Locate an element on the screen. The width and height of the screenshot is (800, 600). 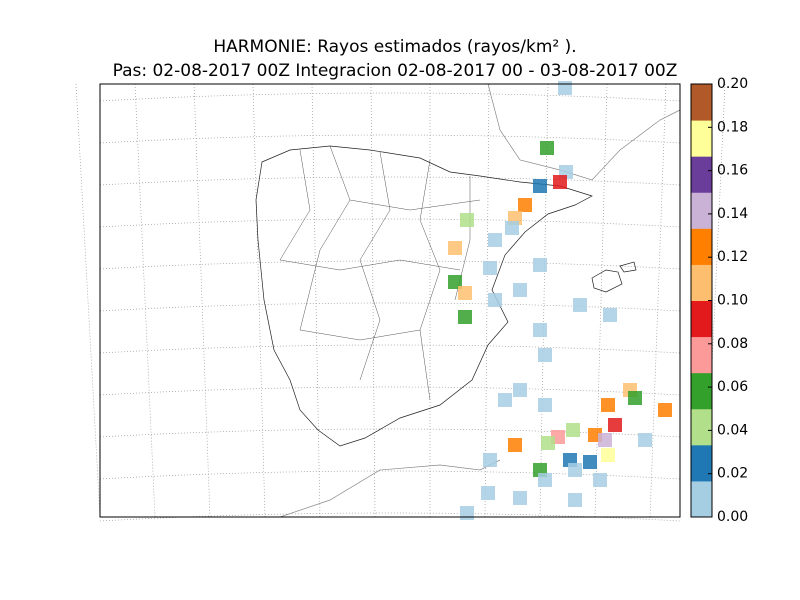
colorbar-tick-label: 0.04 is located at coordinates (732, 430).